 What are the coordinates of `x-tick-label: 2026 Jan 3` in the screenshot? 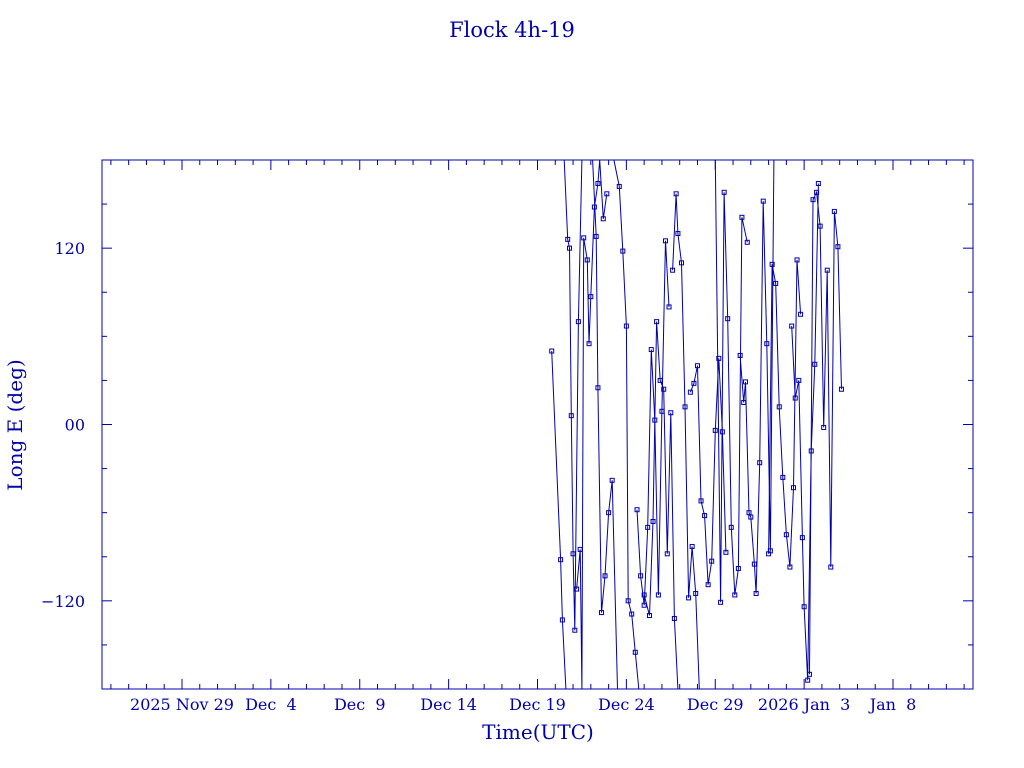 It's located at (804, 704).